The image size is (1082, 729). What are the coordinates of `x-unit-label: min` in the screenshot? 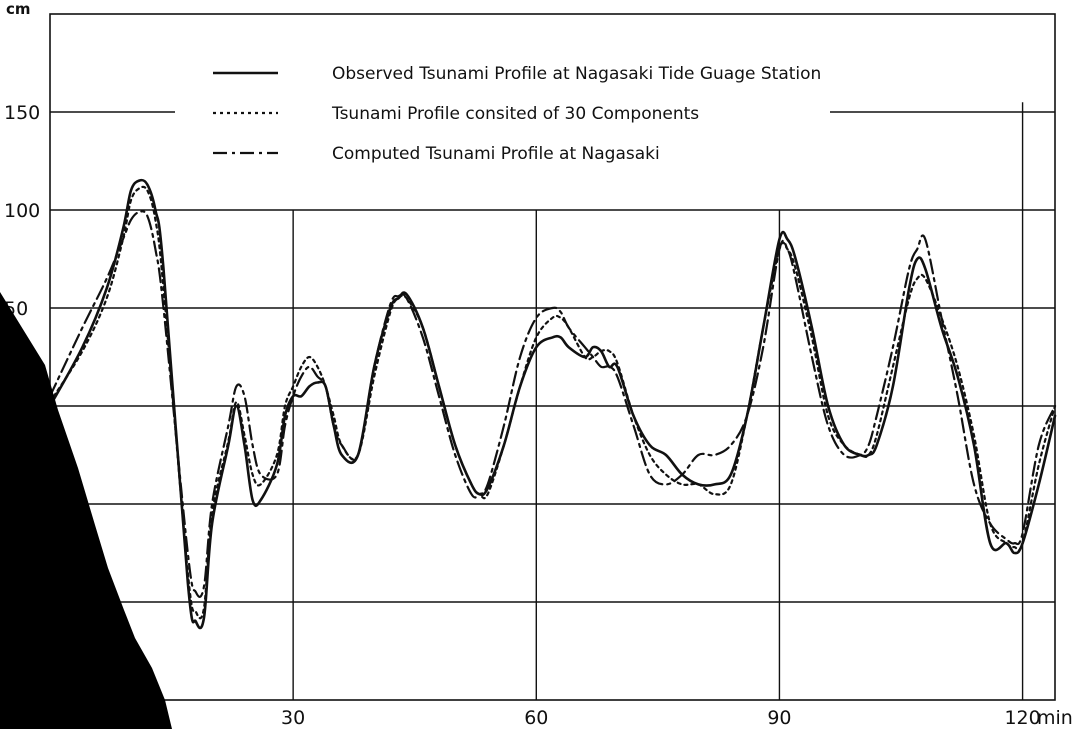 It's located at (1055, 718).